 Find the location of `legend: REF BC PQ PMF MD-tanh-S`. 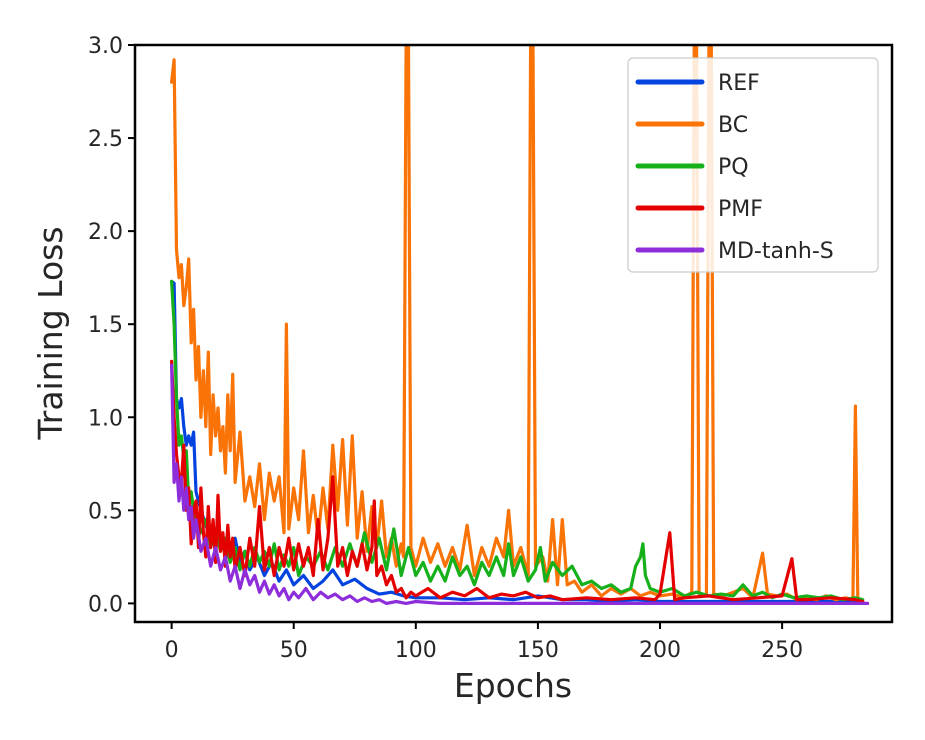

legend: REF BC PQ PMF MD-tanh-S is located at coordinates (753, 165).